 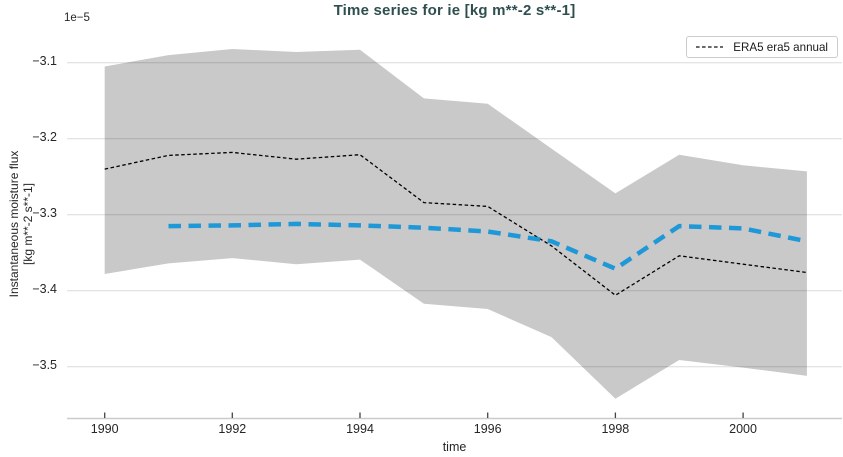 What do you see at coordinates (780, 47) in the screenshot?
I see `legend-entry-label: ERA5 era5 annual` at bounding box center [780, 47].